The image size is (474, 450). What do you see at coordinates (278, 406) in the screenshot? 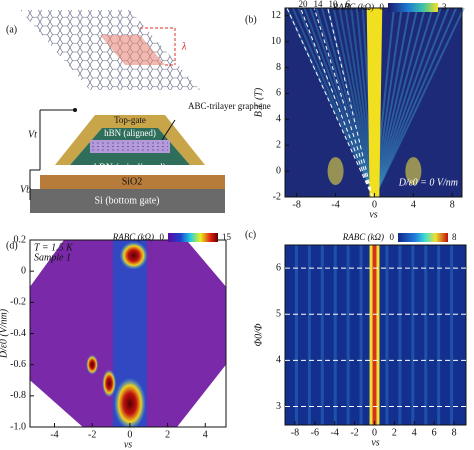
I see `y-tick-label: 3` at bounding box center [278, 406].